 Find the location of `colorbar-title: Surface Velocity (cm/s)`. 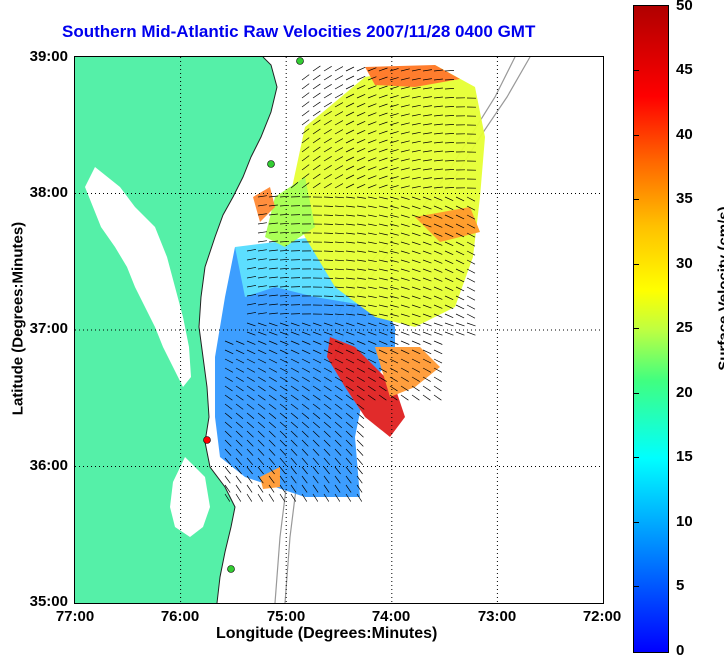

colorbar-title: Surface Velocity (cm/s) is located at coordinates (719, 288).